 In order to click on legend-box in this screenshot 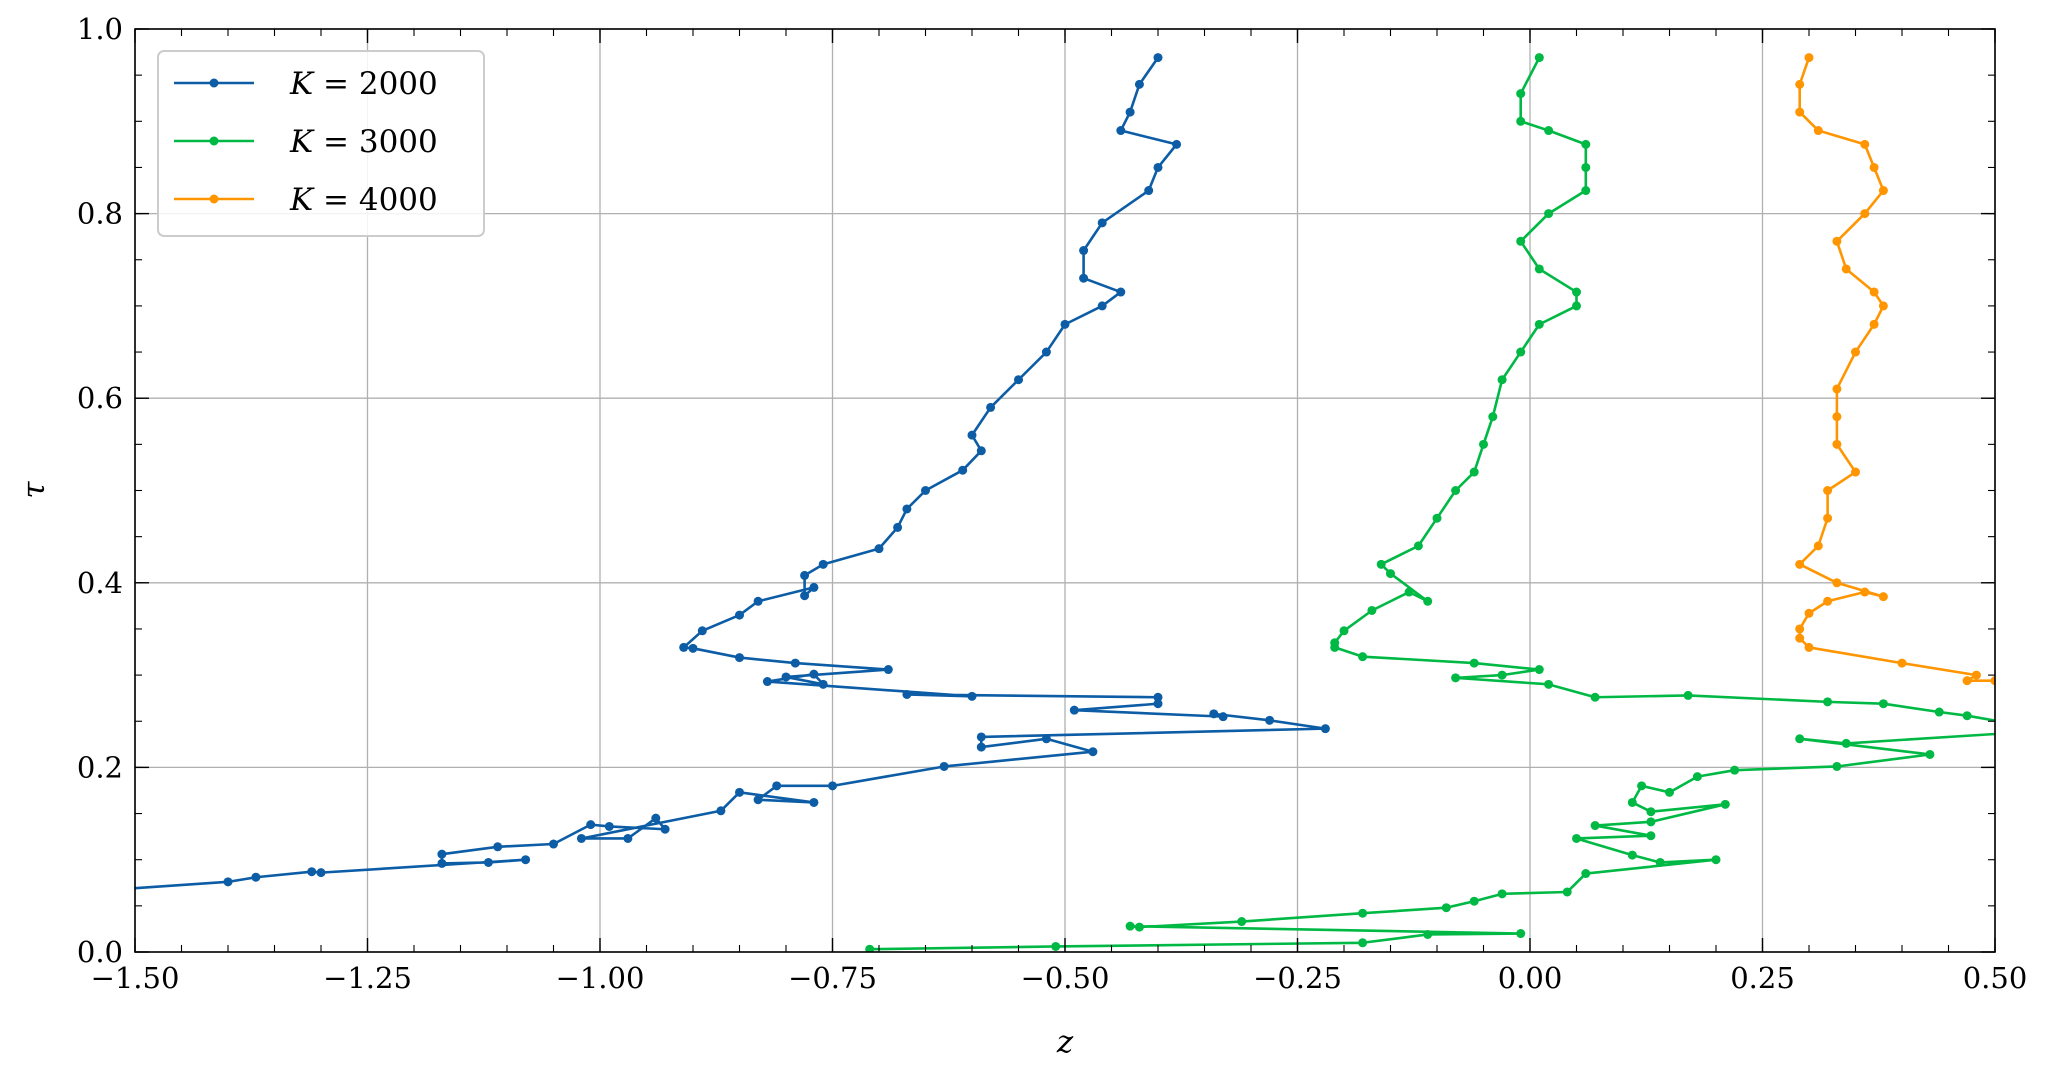, I will do `click(321, 143)`.